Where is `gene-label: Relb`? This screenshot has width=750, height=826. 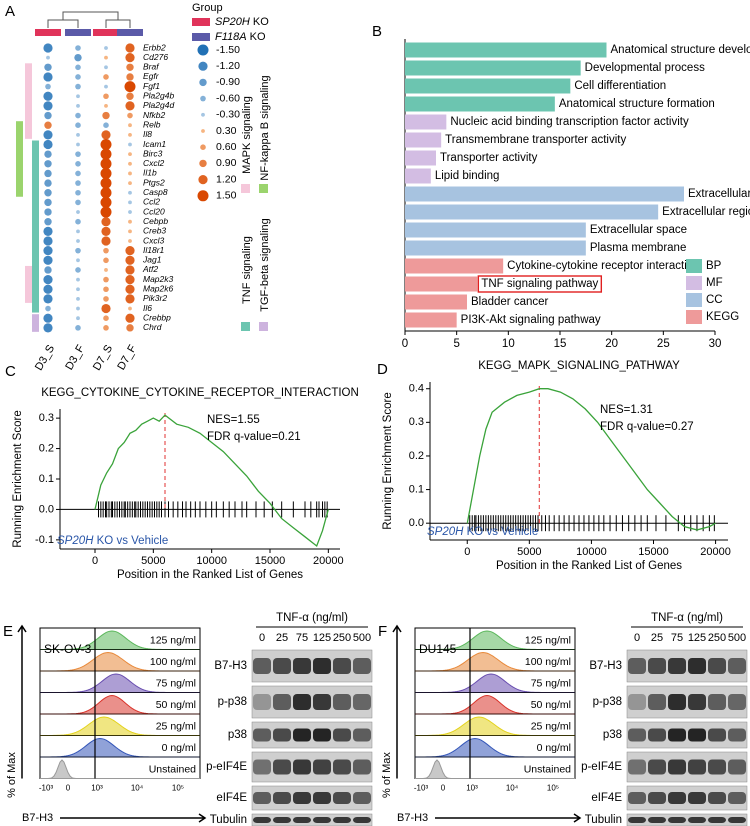
gene-label: Relb is located at coordinates (152, 124).